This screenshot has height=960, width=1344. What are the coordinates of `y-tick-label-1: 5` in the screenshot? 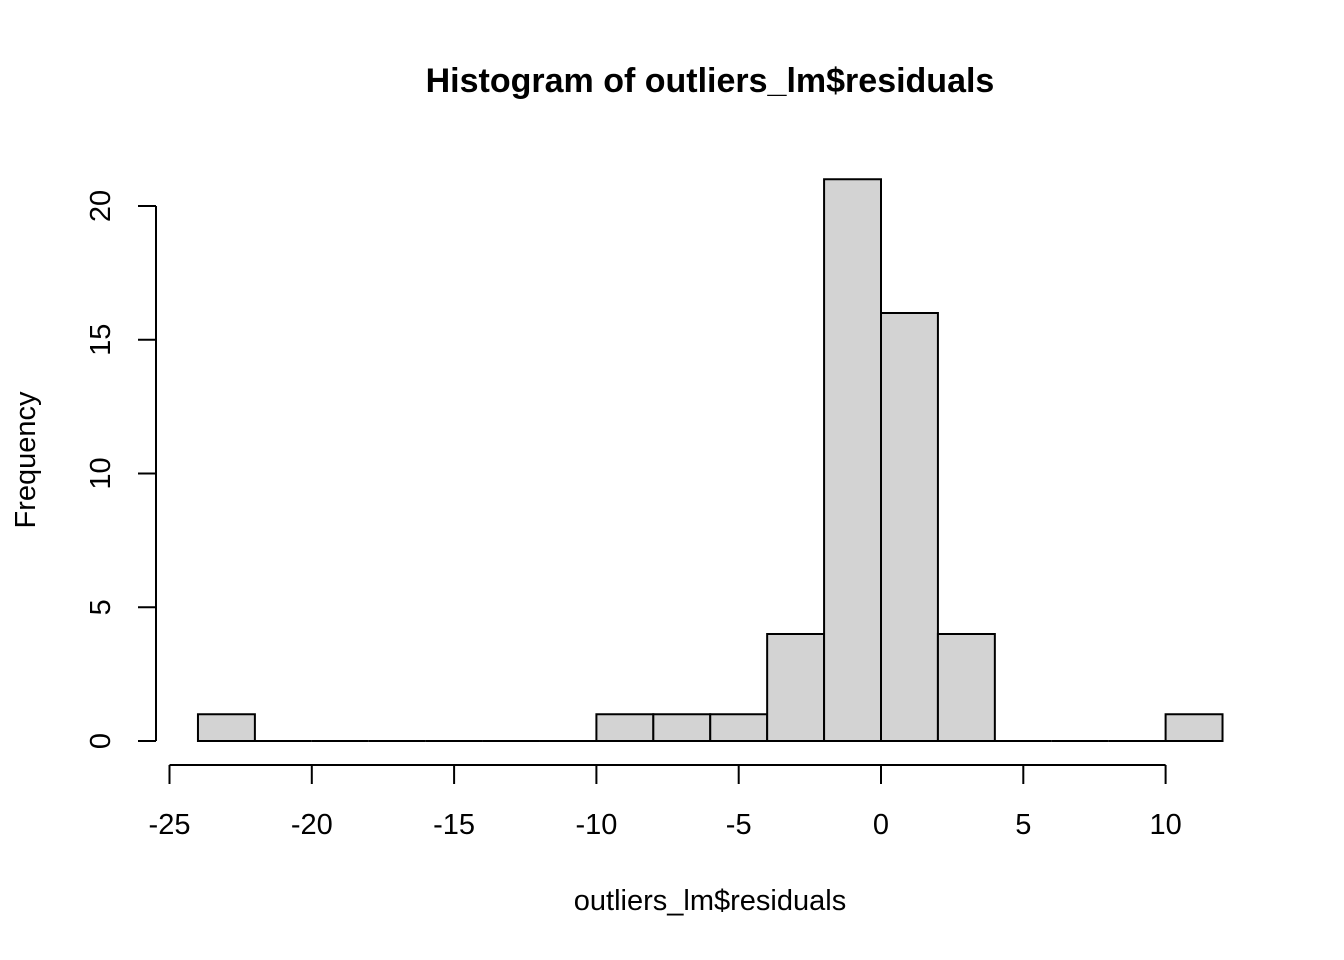 It's located at (101, 607).